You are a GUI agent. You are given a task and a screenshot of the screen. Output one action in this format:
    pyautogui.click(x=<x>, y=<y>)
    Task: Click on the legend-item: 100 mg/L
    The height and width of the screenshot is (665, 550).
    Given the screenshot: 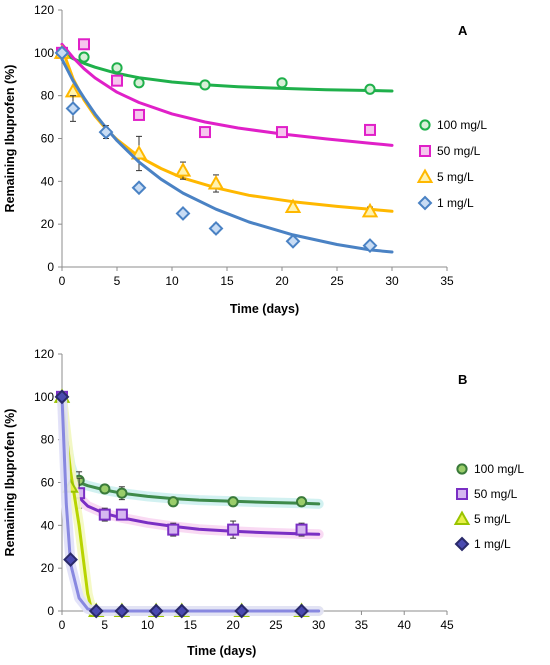 What is the action you would take?
    pyautogui.click(x=490, y=469)
    